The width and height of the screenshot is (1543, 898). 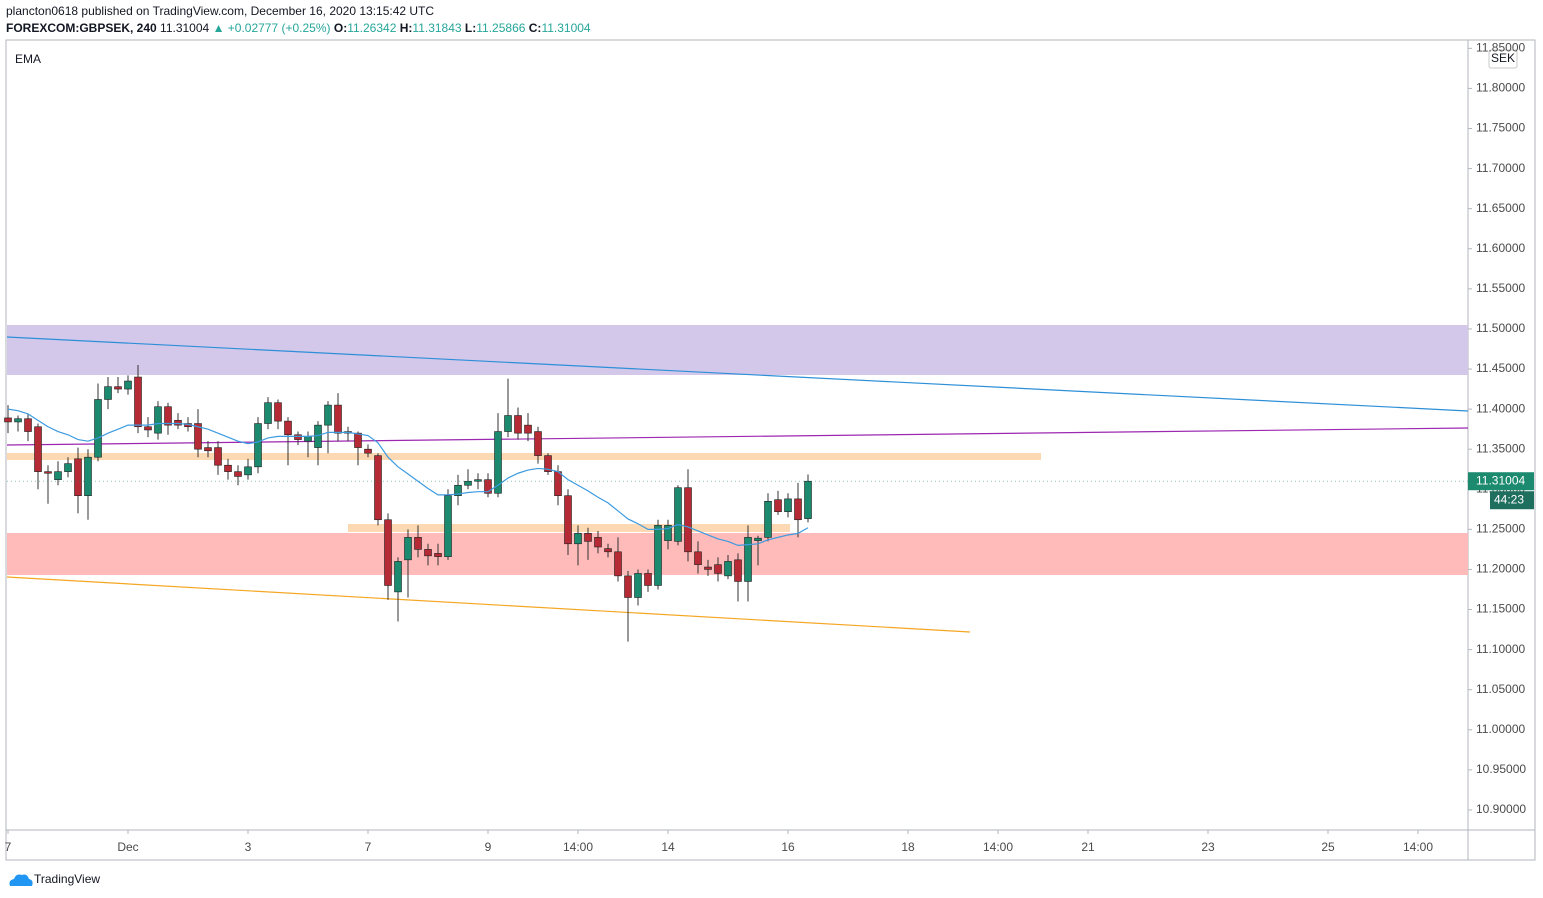 I want to click on logo, so click(x=21, y=880).